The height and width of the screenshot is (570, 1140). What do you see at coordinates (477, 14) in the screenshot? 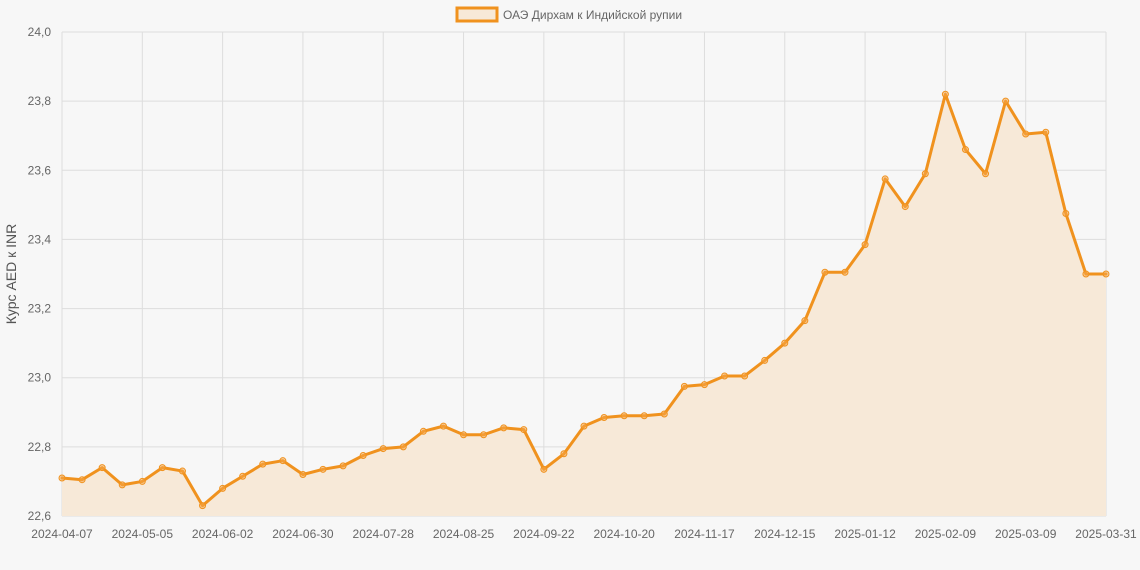
I see `legend-swatch` at bounding box center [477, 14].